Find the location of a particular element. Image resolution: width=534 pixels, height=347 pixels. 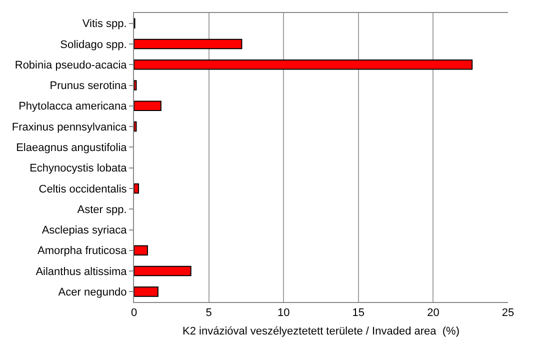

y-tick-label: Elaeagnus angustifolia is located at coordinates (72, 148).